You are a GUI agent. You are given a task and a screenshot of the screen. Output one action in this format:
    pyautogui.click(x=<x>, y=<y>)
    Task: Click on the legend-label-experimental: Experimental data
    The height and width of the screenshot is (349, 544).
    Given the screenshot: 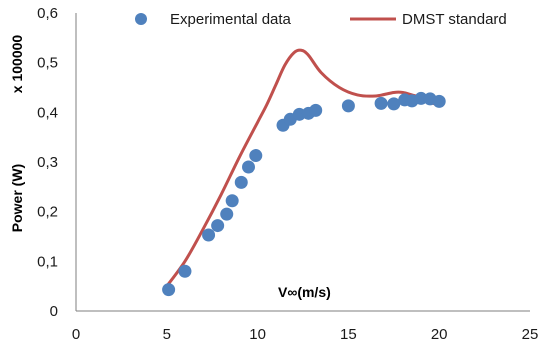 What is the action you would take?
    pyautogui.click(x=231, y=19)
    